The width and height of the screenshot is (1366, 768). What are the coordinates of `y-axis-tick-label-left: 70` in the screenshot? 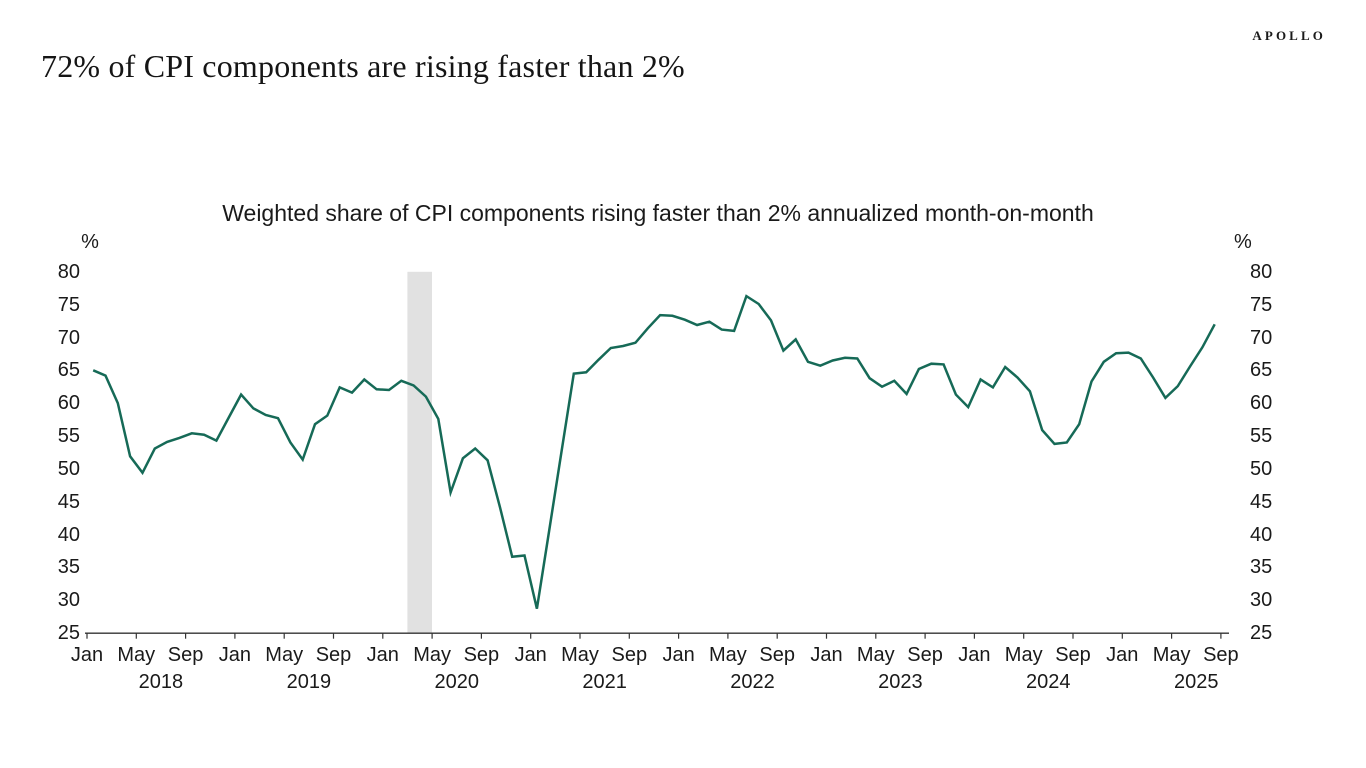 It's located at (68, 337).